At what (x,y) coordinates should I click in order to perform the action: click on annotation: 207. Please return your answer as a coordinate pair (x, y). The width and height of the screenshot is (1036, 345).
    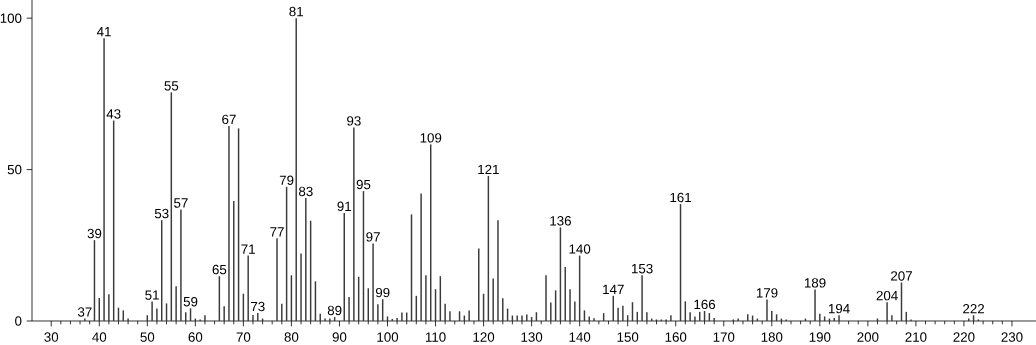
    Looking at the image, I should click on (901, 276).